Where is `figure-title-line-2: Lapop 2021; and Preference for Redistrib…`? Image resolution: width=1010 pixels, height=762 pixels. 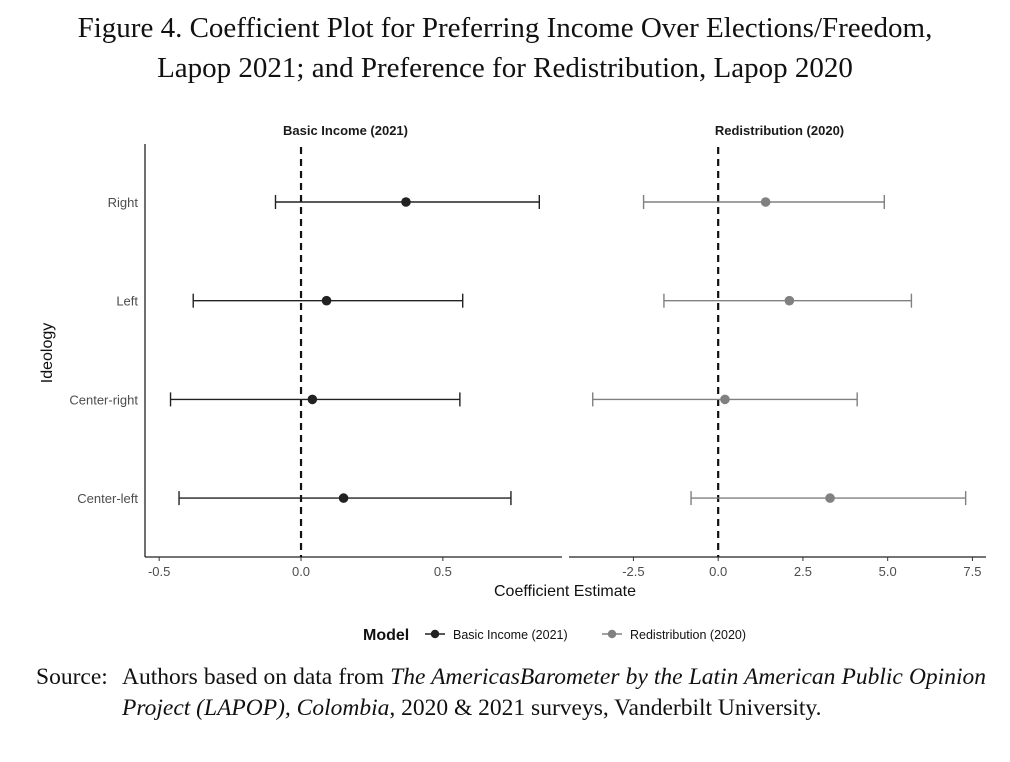
figure-title-line-2: Lapop 2021; and Preference for Redistrib… is located at coordinates (505, 68).